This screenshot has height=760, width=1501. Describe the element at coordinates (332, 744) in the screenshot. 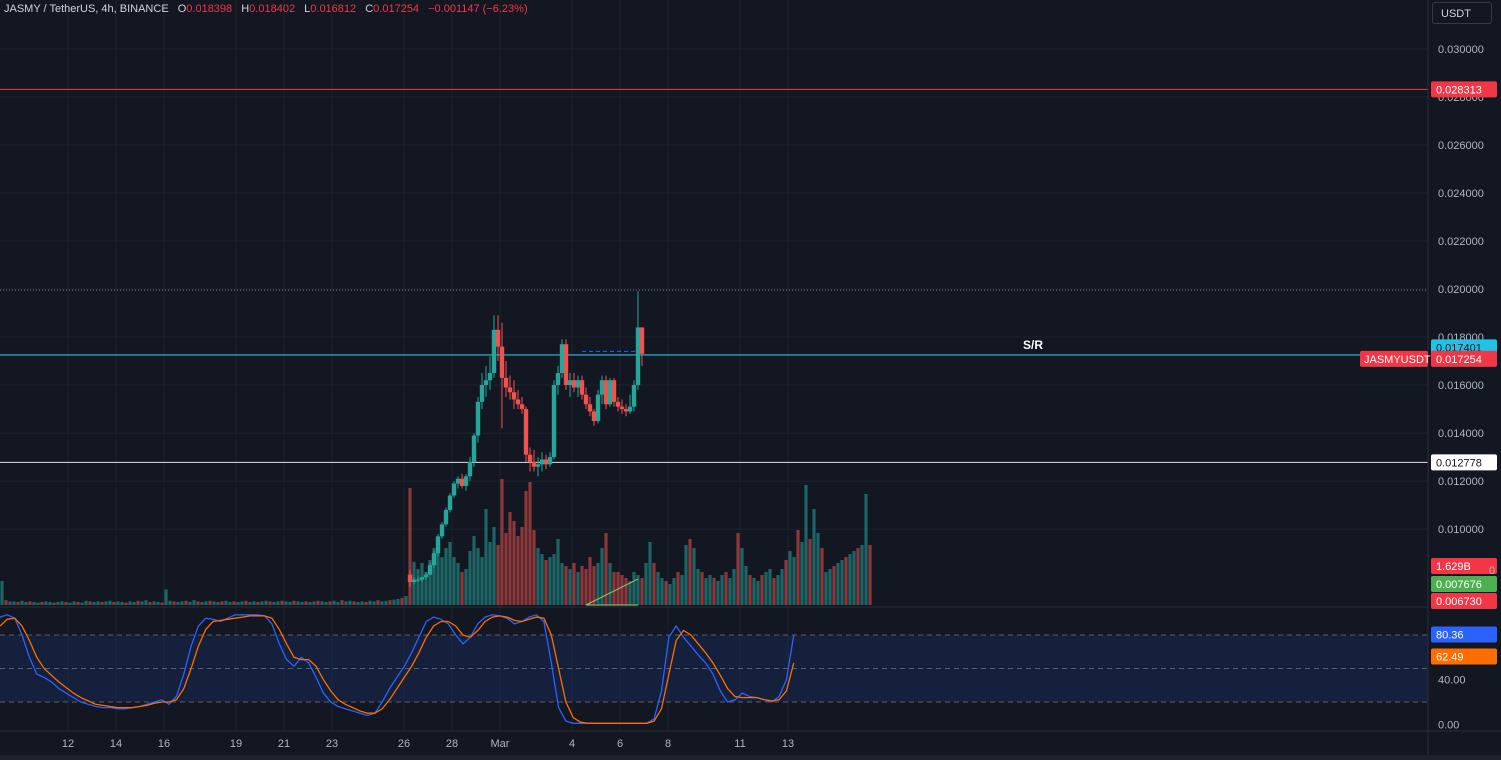

I see `time-tick: 23` at that location.